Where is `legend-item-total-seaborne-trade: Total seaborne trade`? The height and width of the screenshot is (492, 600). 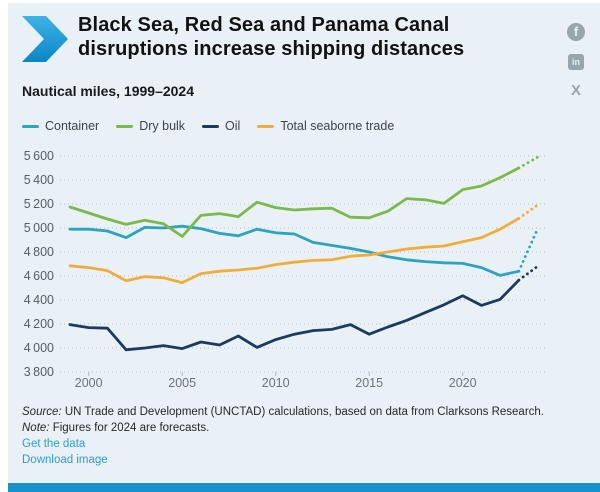
legend-item-total-seaborne-trade: Total seaborne trade is located at coordinates (325, 126).